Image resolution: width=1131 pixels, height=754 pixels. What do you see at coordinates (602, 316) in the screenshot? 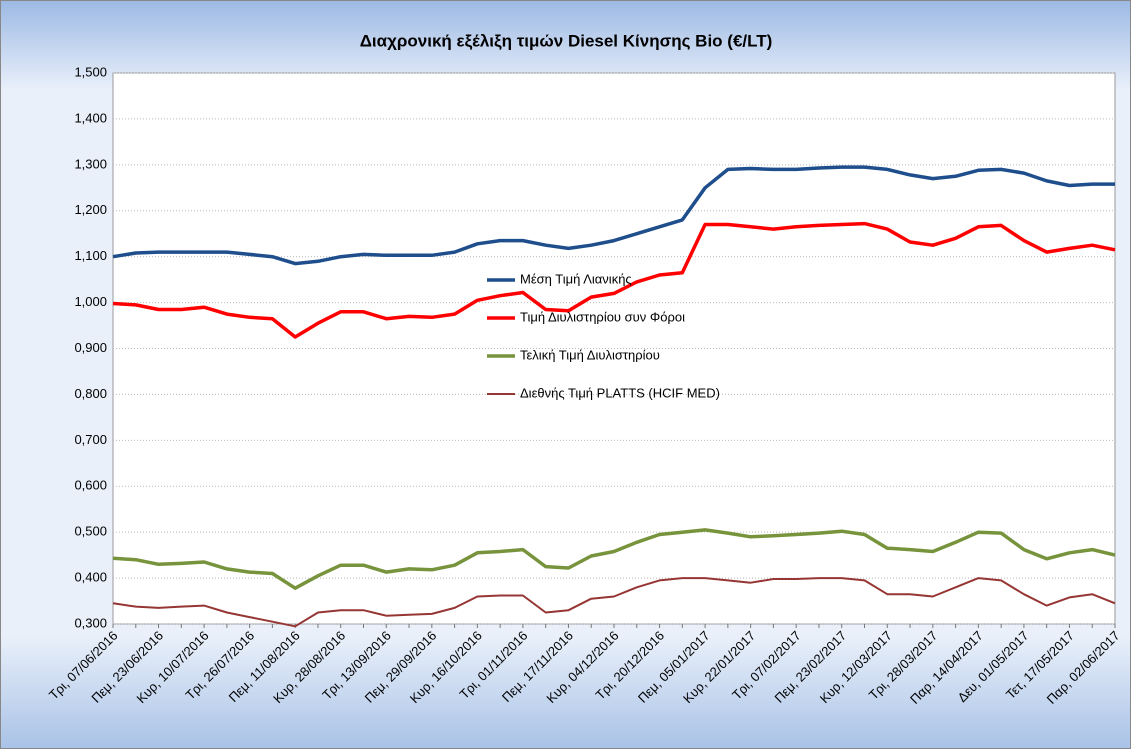
I see `legend-label: Τιμή Διυλιστηρίου συν Φόροι` at bounding box center [602, 316].